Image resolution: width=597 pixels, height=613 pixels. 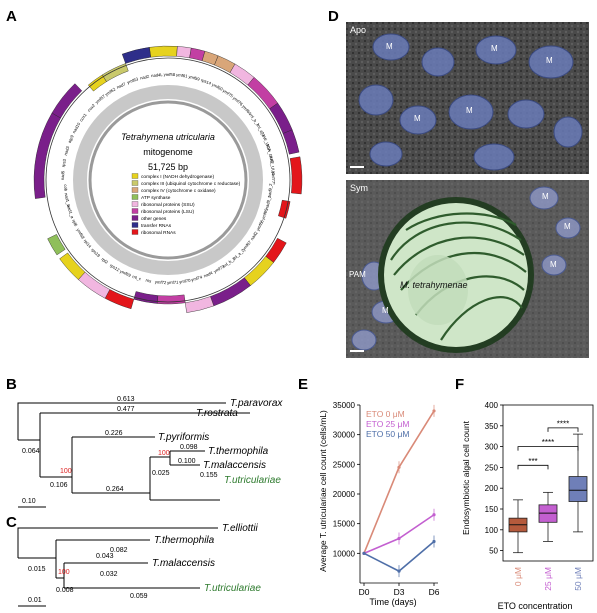 I want to click on gene-label: nad4, so click(x=208, y=274).